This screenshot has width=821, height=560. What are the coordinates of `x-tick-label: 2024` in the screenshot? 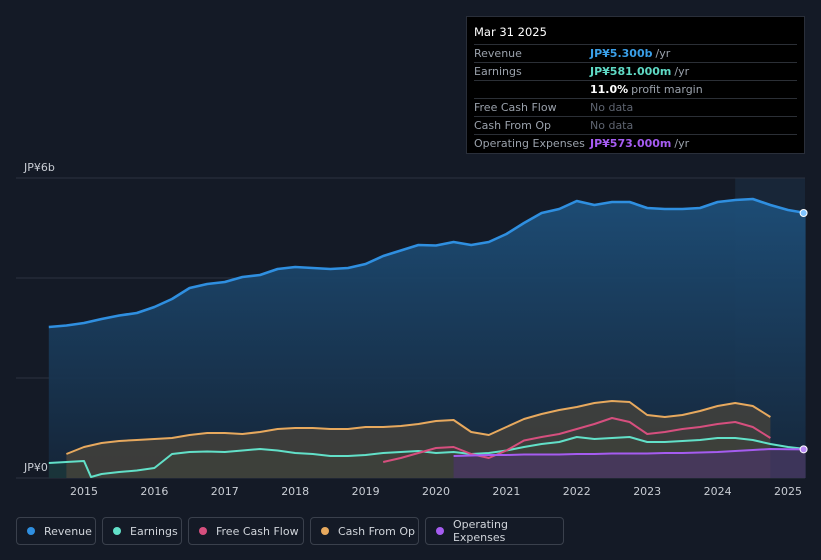 It's located at (718, 491).